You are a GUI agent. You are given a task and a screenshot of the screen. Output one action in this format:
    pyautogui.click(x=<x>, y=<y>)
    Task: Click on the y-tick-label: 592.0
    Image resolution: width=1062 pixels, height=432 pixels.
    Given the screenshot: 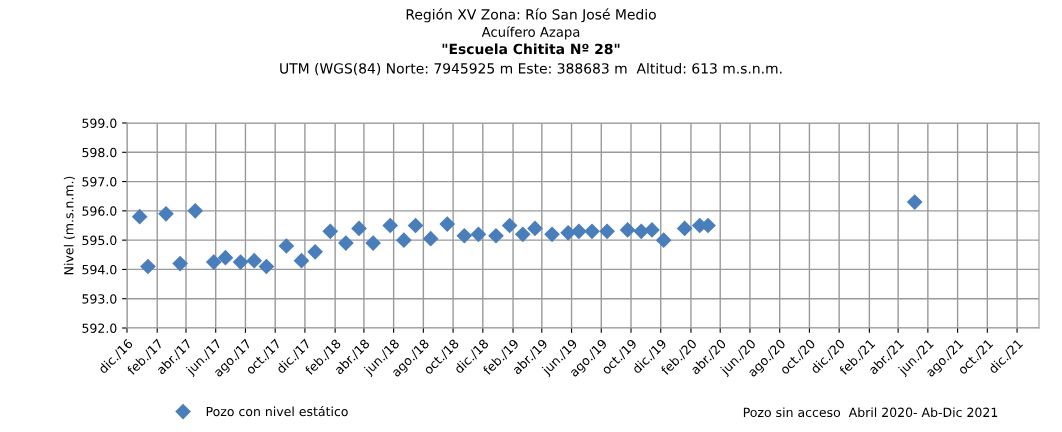 What is the action you would take?
    pyautogui.click(x=99, y=328)
    